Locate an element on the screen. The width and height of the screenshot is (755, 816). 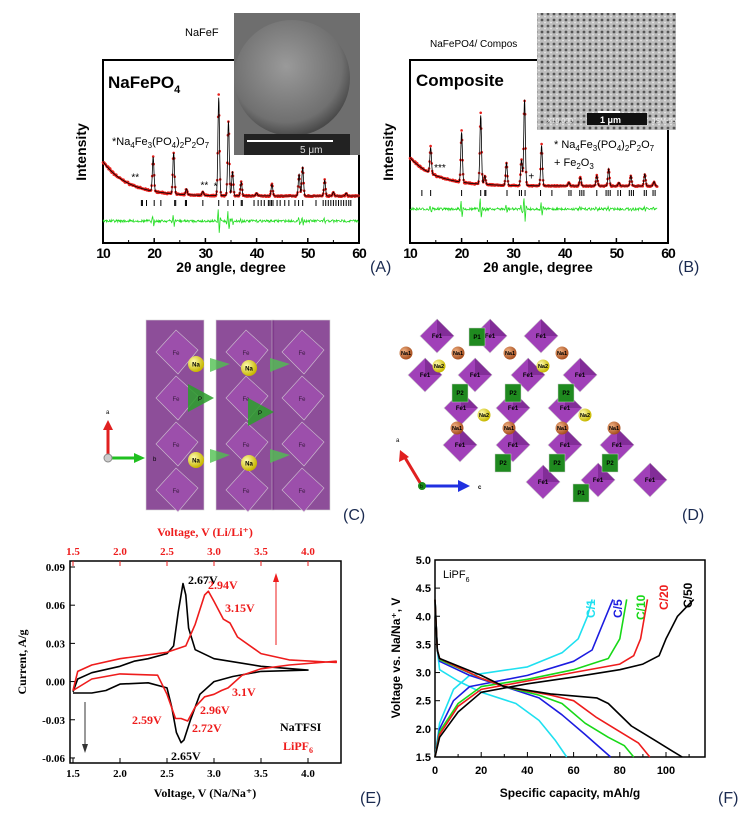
x-tick-label: 3.0 is located at coordinates (214, 774).